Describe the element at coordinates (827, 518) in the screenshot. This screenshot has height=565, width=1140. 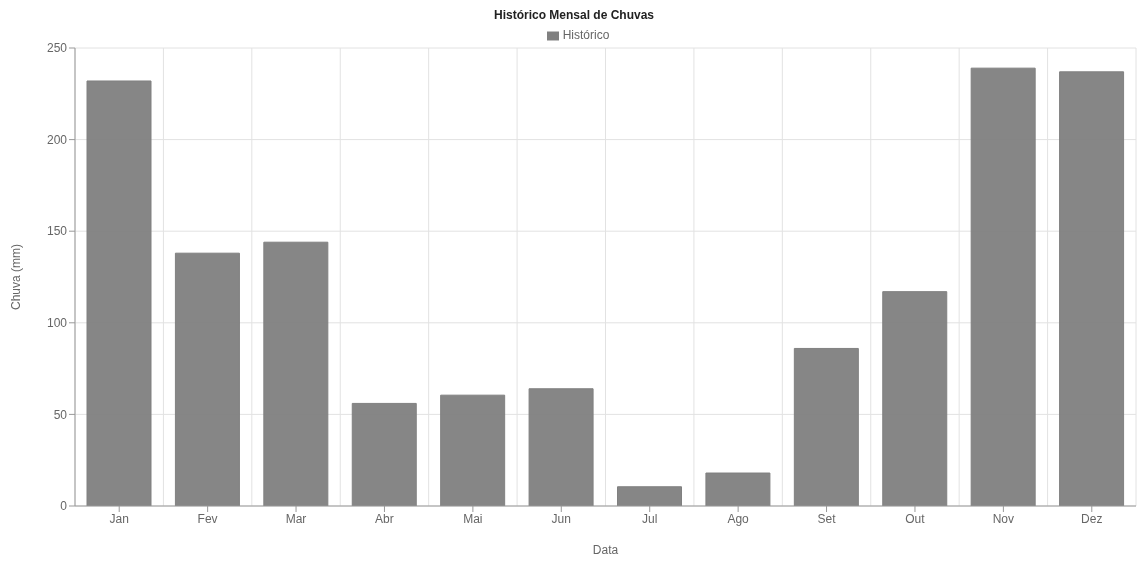
I see `x-tick-label: Set` at that location.